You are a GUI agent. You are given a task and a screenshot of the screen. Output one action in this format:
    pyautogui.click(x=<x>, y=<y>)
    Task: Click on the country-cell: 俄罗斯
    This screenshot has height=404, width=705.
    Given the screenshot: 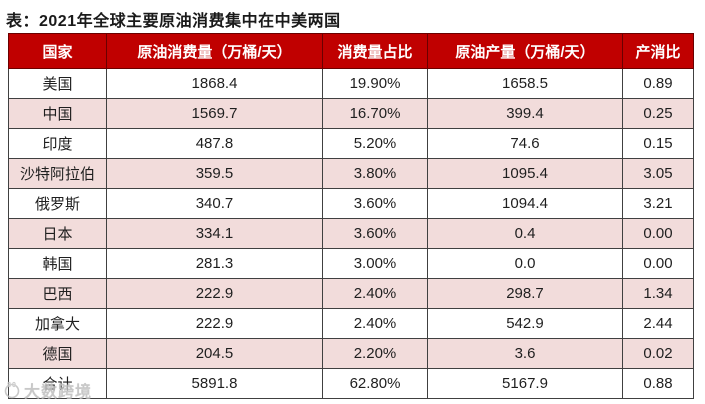 What is the action you would take?
    pyautogui.click(x=57, y=203)
    